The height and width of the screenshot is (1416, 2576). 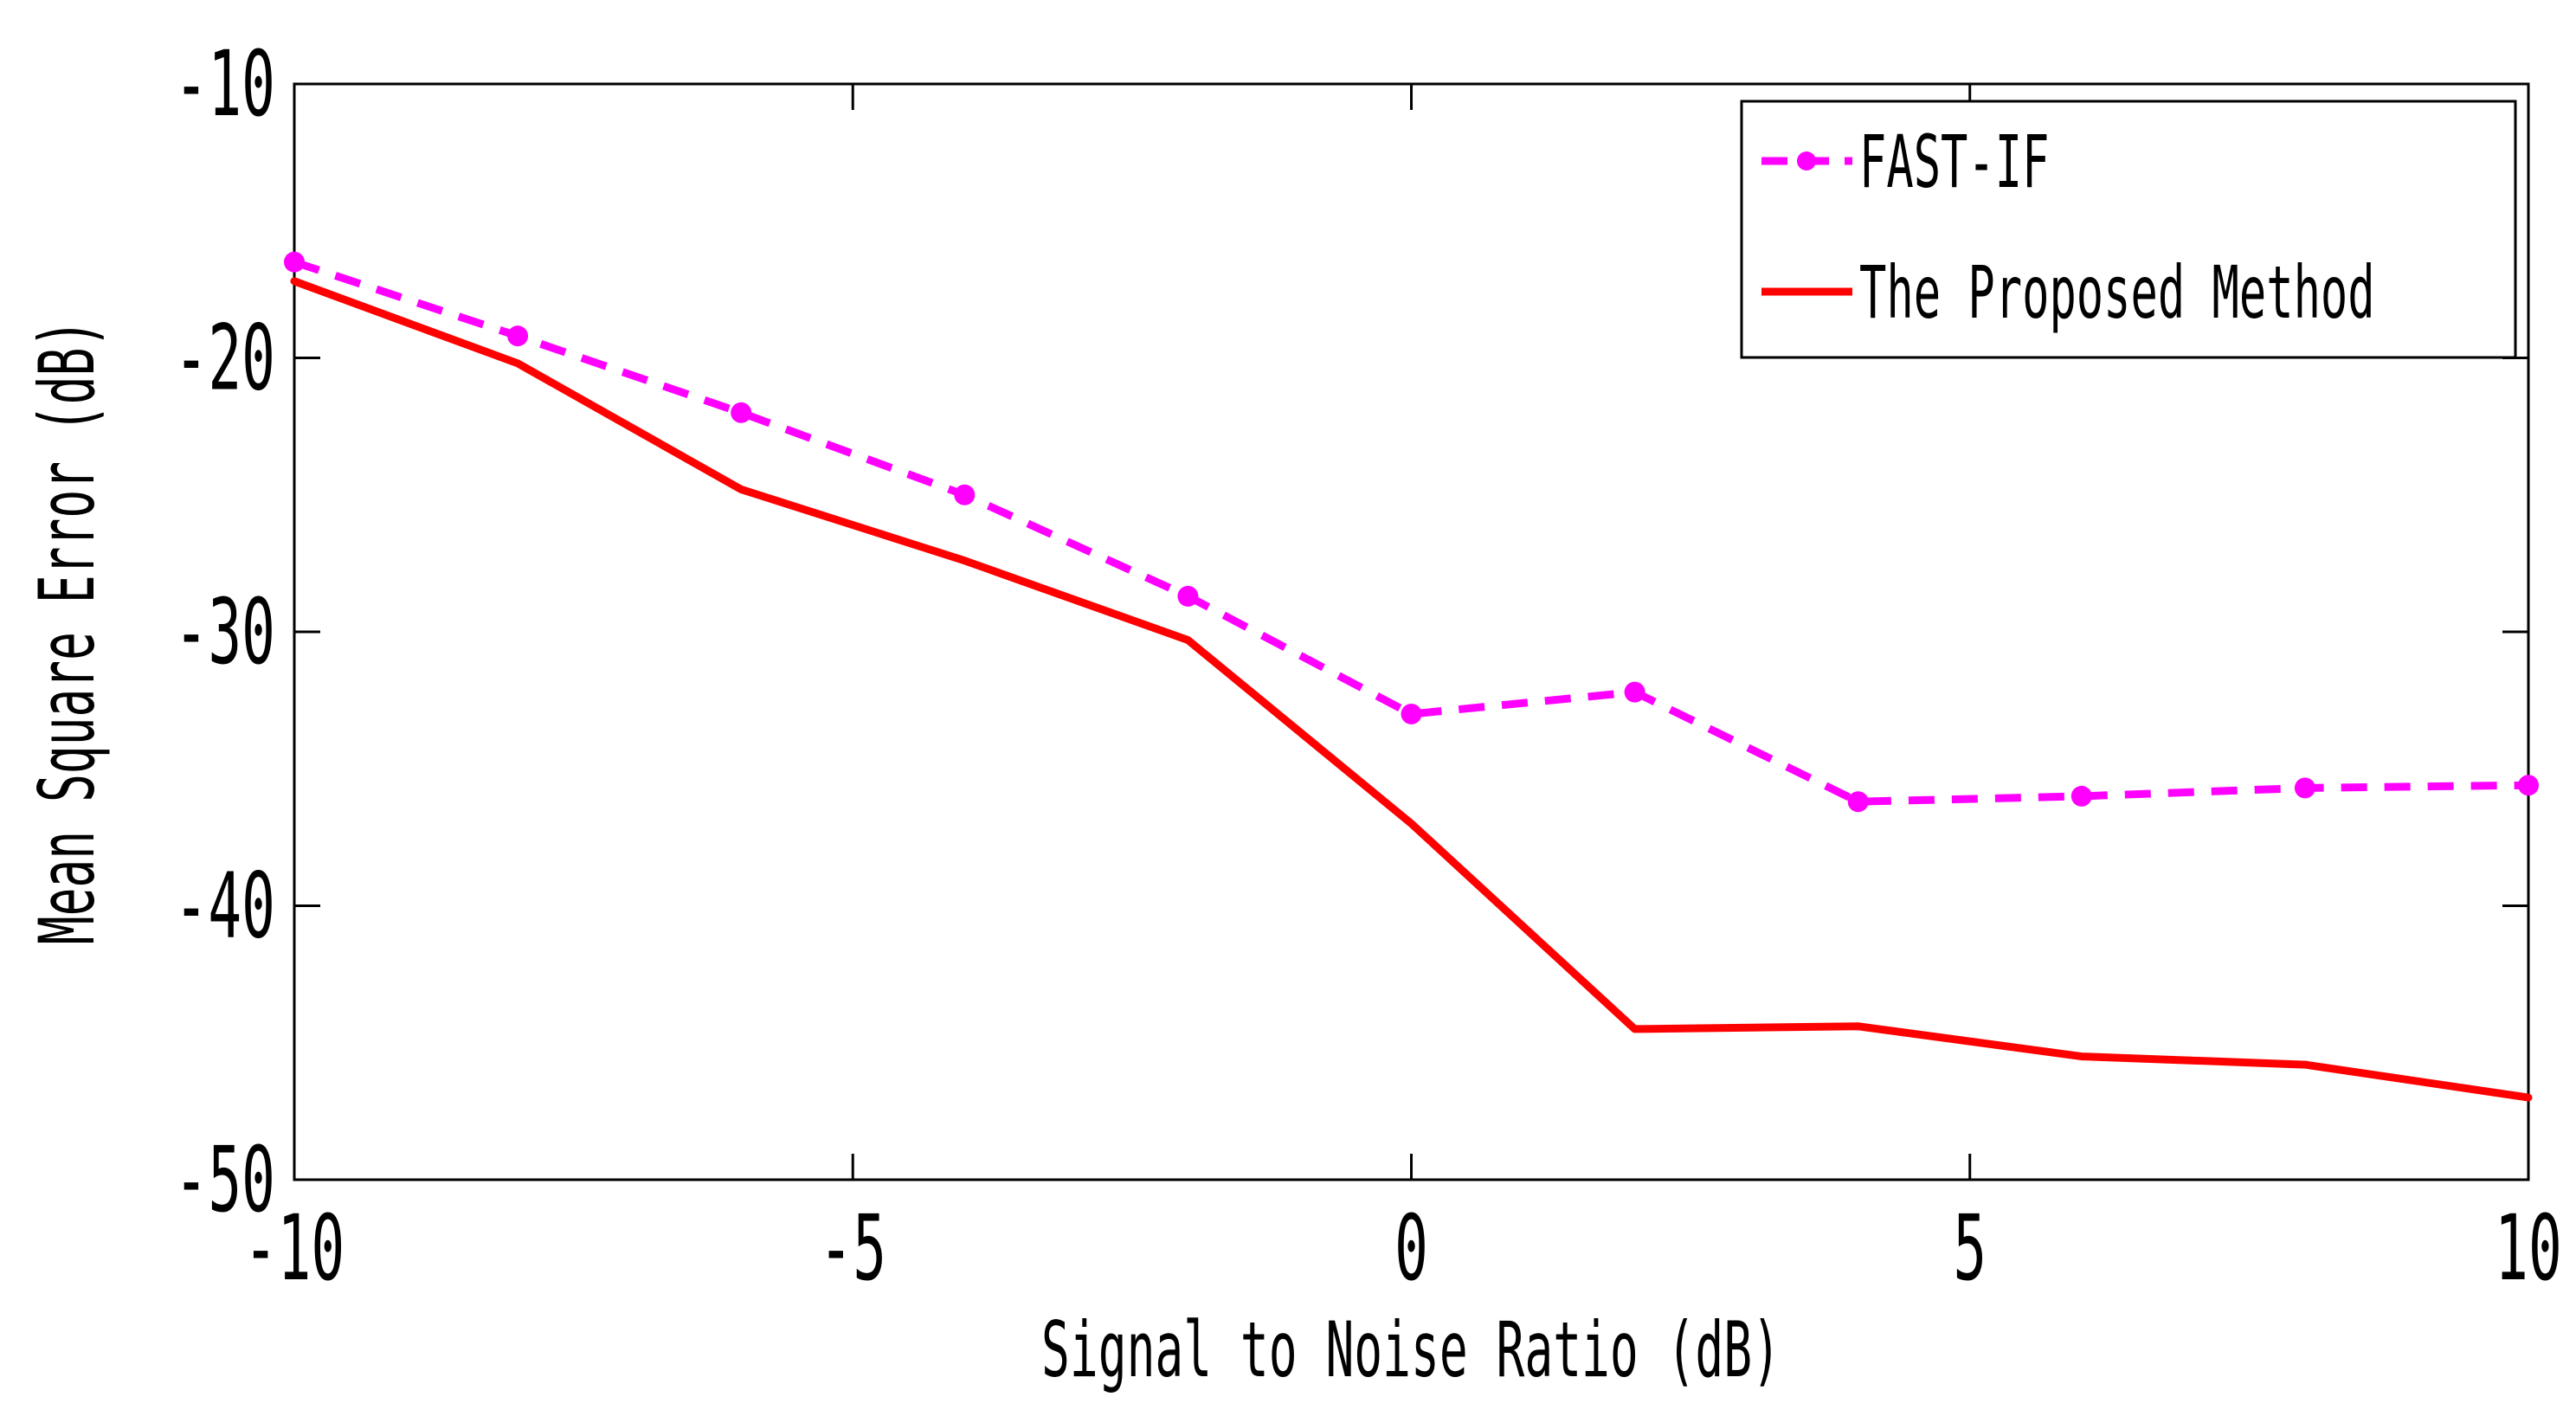 I want to click on x-tick-label: 5, so click(x=1970, y=1249).